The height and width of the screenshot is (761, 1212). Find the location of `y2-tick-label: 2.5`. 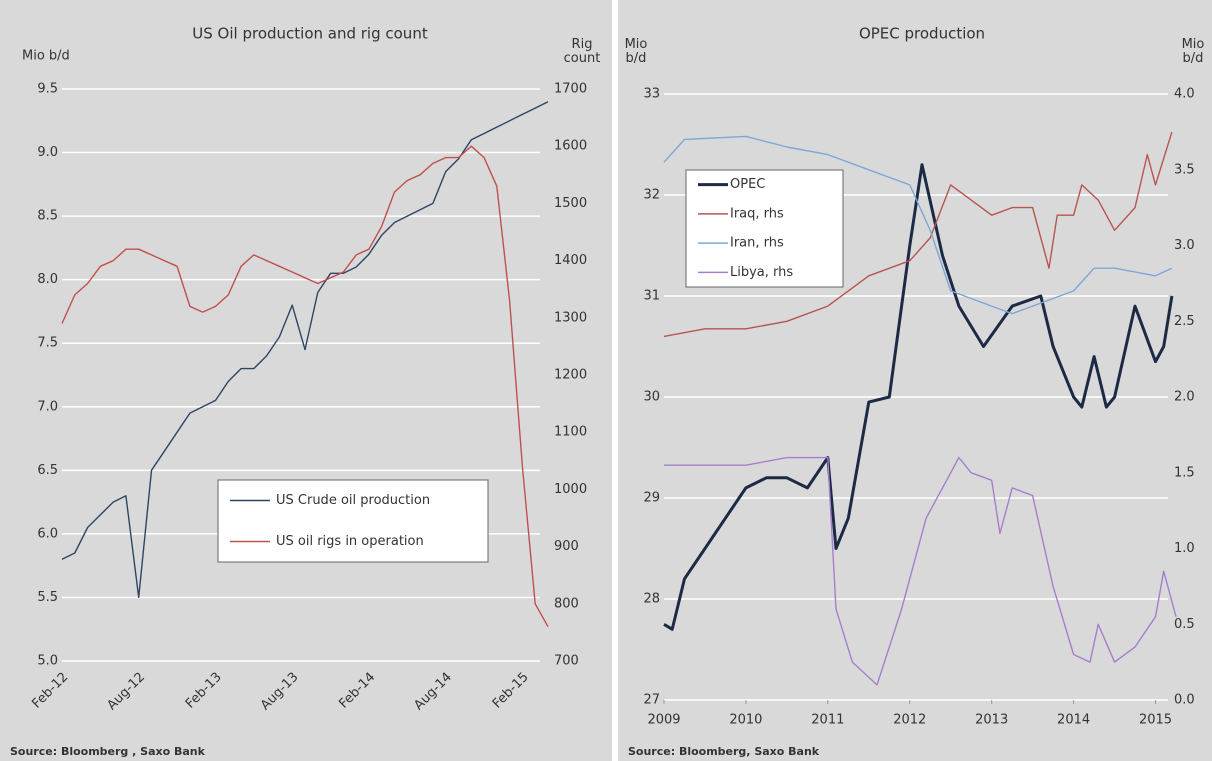

y2-tick-label: 2.5 is located at coordinates (1184, 321).